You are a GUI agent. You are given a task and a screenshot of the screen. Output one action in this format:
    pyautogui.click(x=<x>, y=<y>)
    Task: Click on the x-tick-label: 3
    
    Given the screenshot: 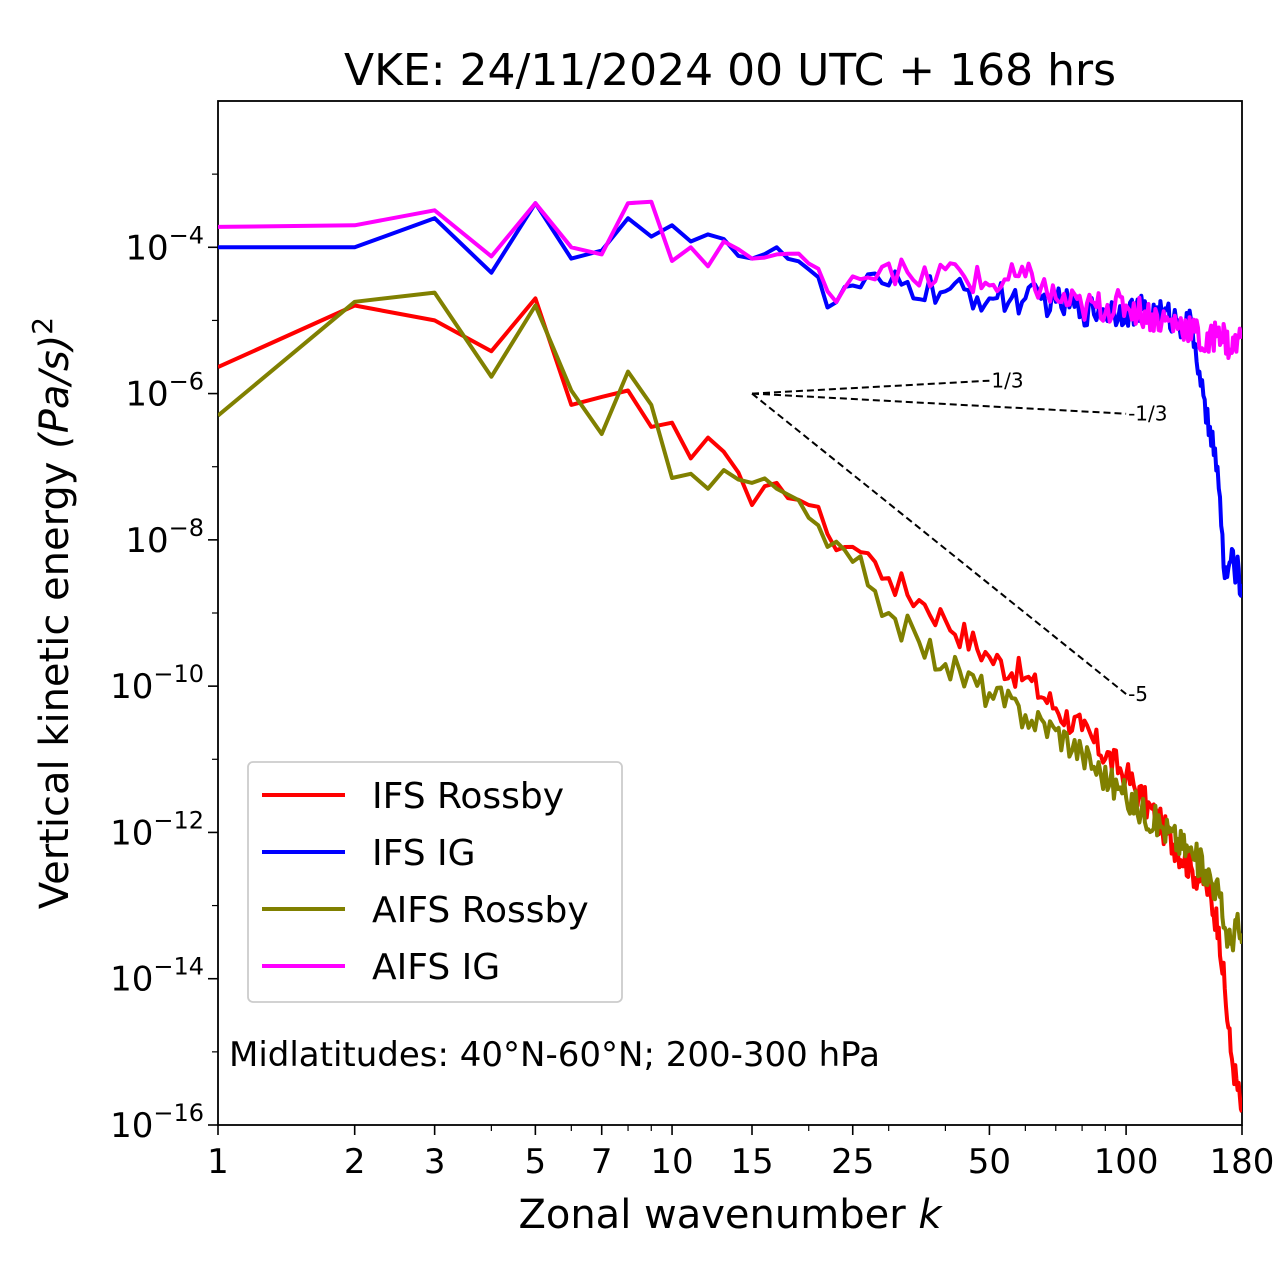 What is the action you would take?
    pyautogui.click(x=435, y=1162)
    